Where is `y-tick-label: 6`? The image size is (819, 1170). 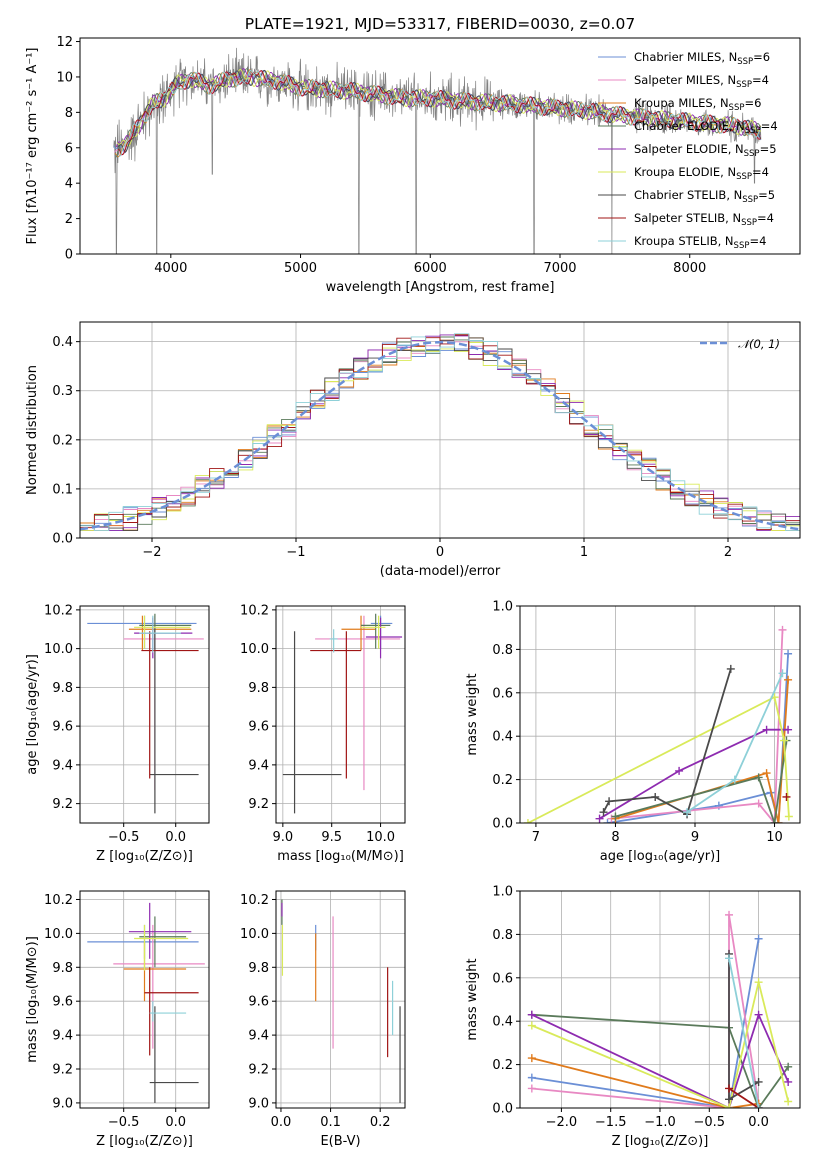 y-tick-label: 6 is located at coordinates (69, 148).